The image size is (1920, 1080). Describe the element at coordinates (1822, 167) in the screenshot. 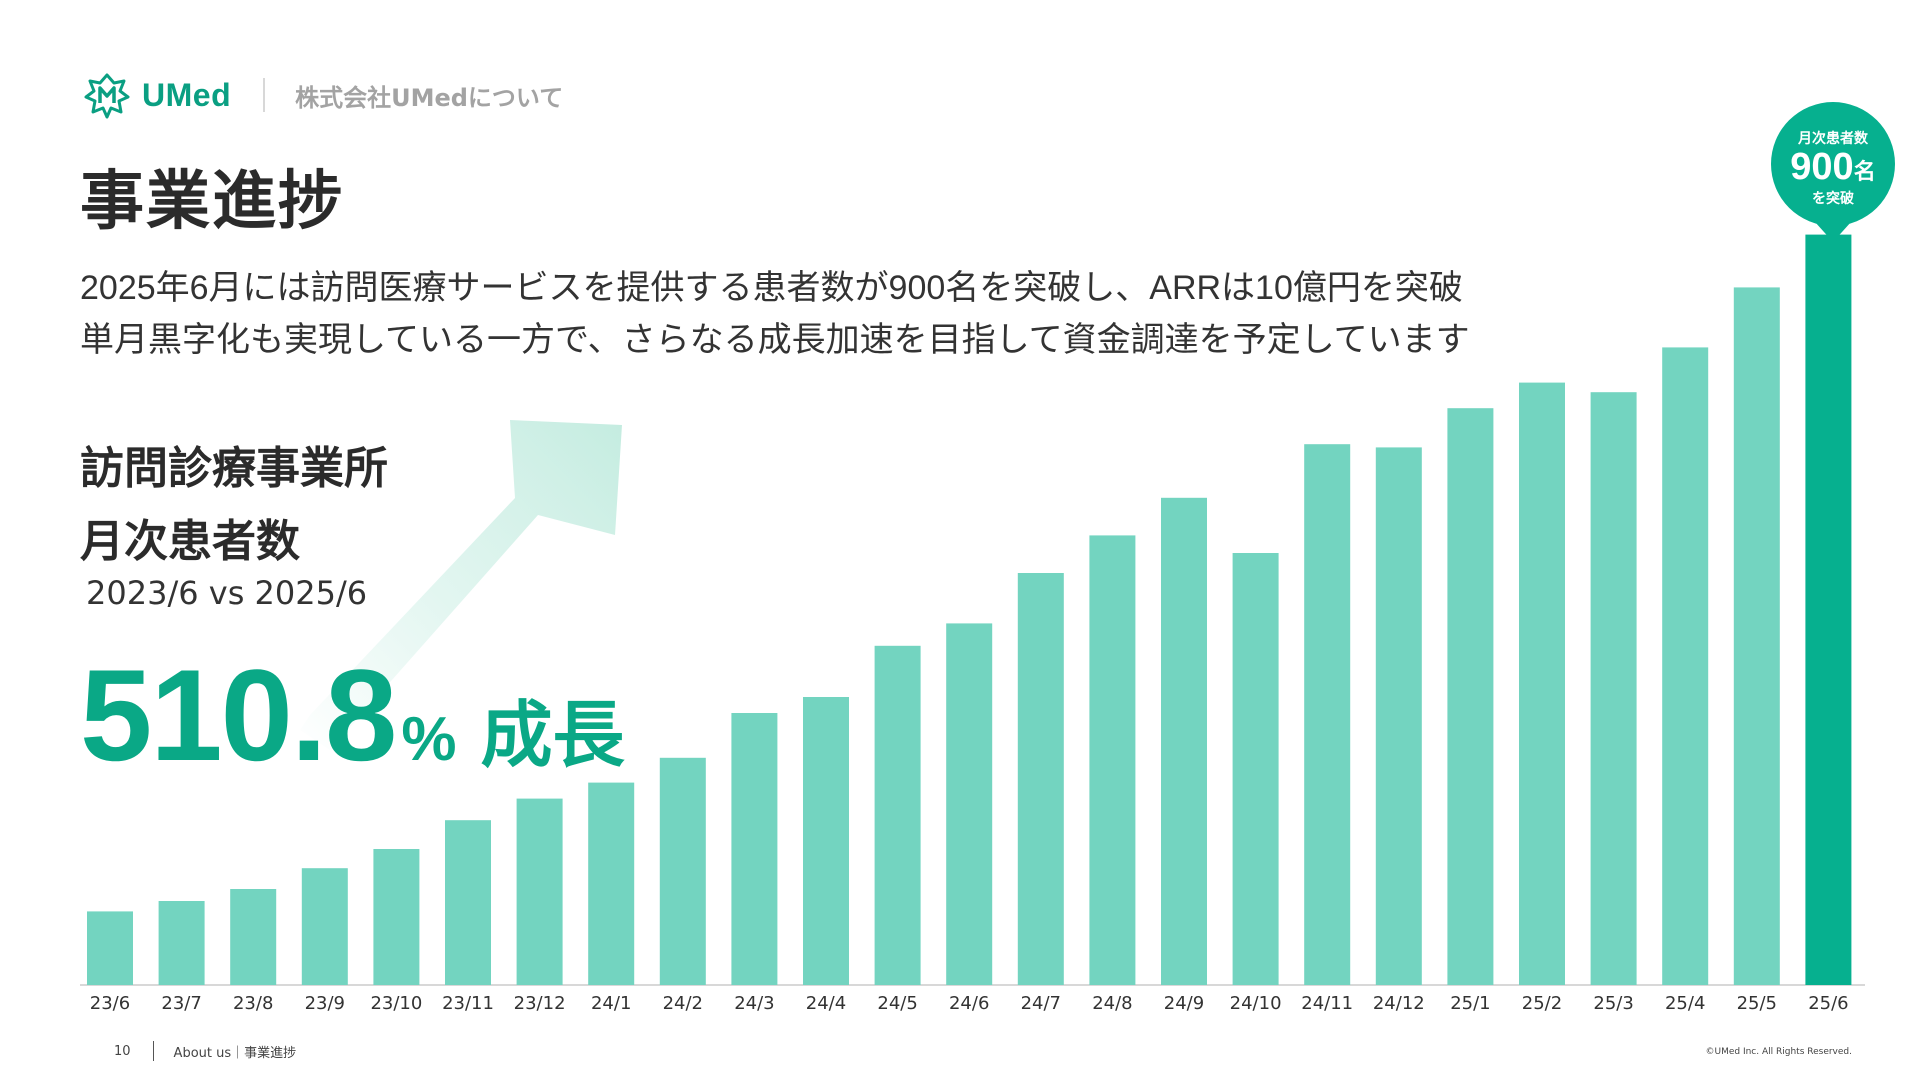

I see `badge-number: 900` at that location.